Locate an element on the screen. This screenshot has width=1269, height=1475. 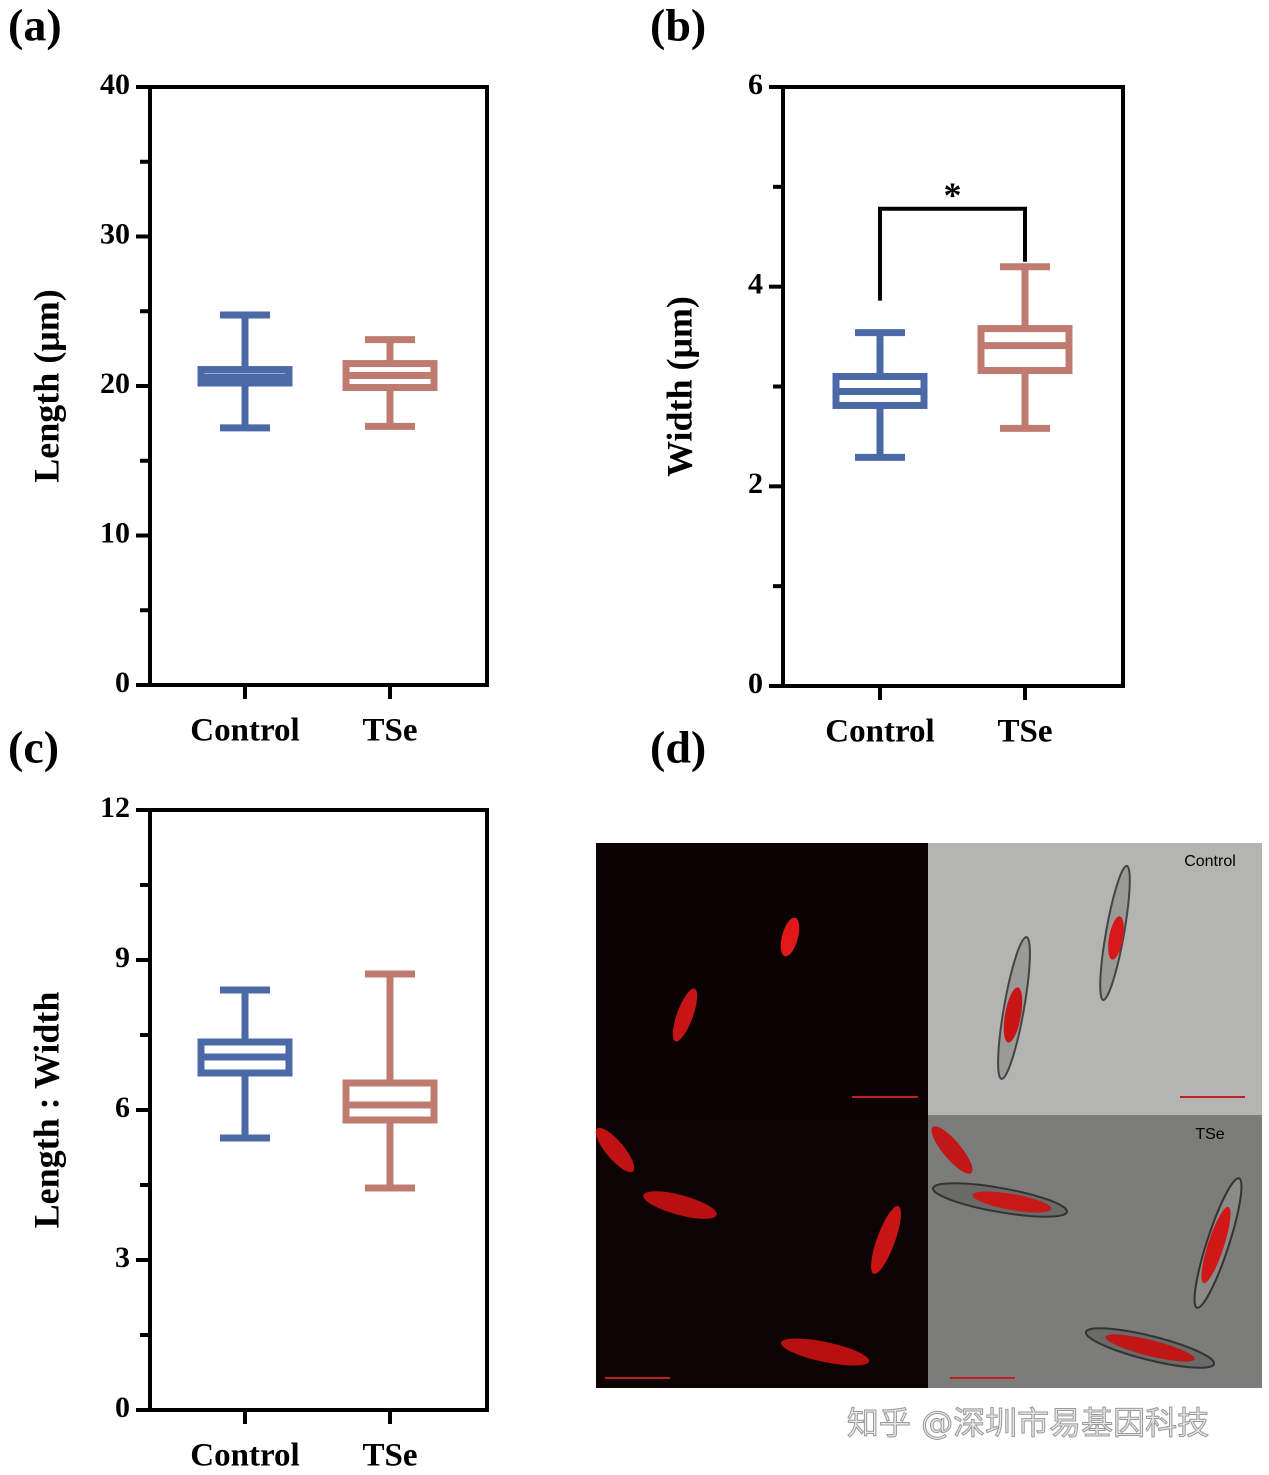
image-label: Control is located at coordinates (1210, 861).